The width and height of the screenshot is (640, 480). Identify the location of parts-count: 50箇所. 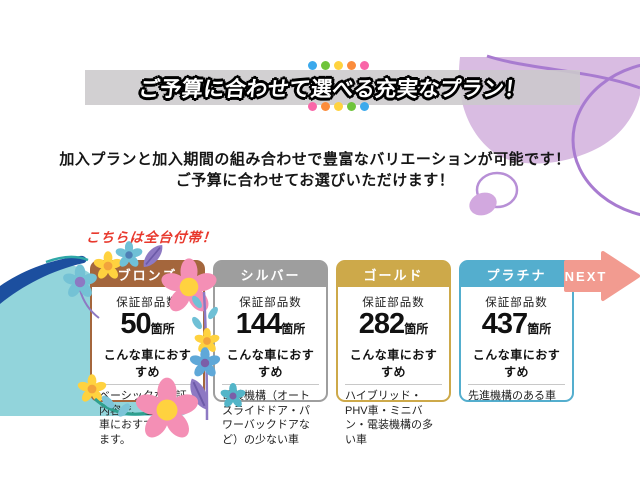
(147, 325).